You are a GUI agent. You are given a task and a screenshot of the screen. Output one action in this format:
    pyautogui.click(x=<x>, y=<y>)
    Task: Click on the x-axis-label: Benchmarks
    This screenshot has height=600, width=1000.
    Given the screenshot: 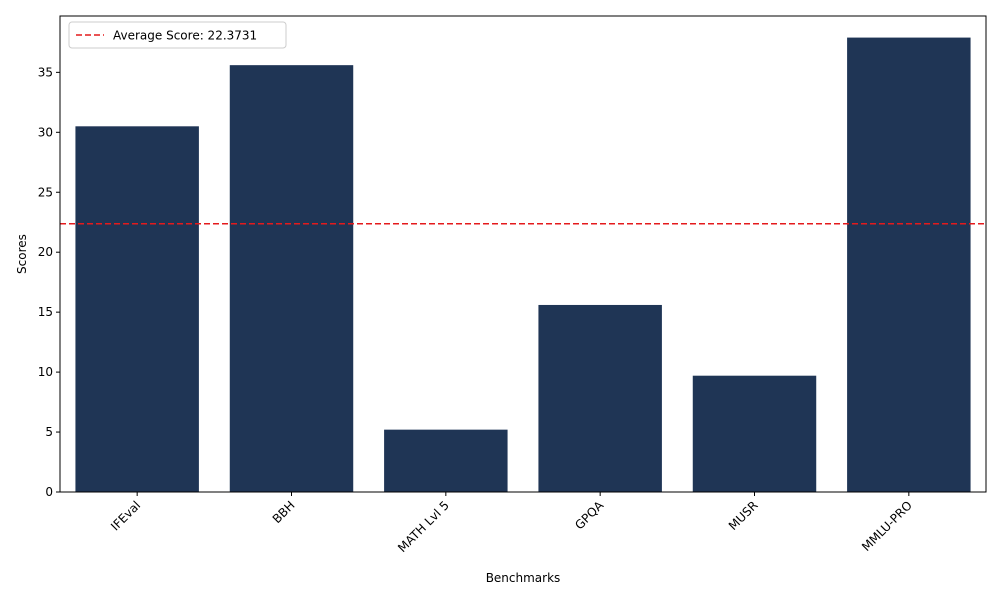 What is the action you would take?
    pyautogui.click(x=523, y=578)
    